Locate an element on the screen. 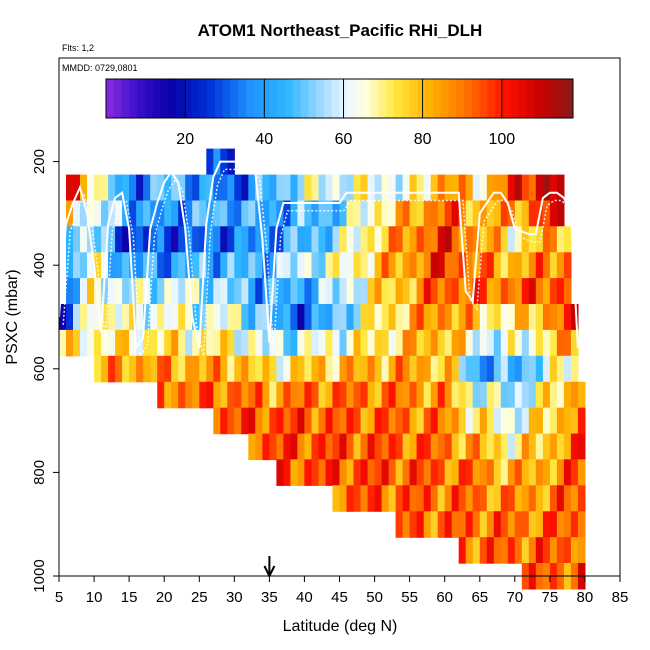 The image size is (650, 650). y-tick-label: 800 is located at coordinates (39, 472).